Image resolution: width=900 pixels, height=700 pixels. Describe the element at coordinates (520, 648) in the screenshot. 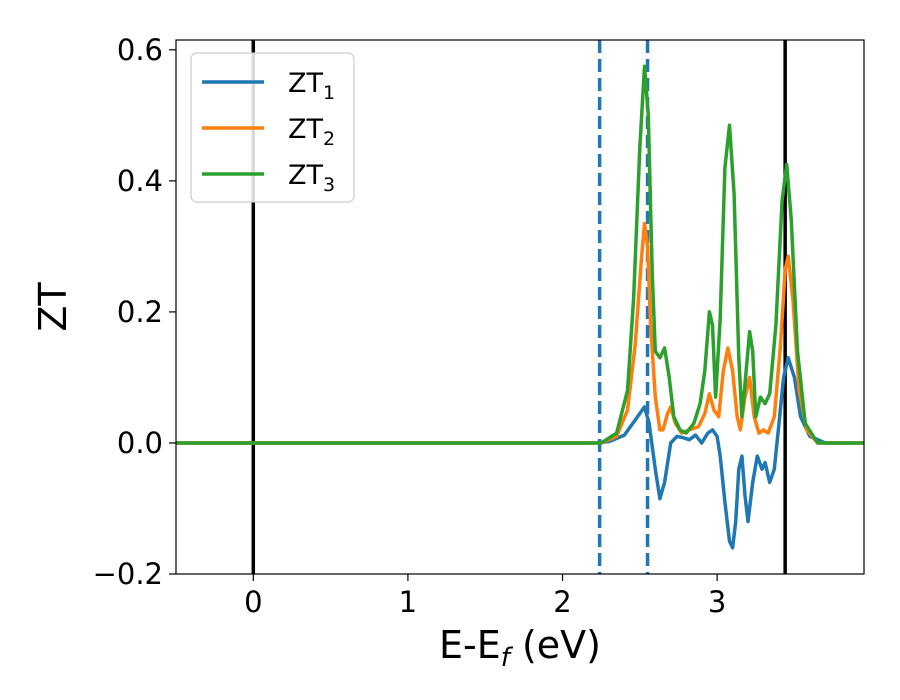

I see `x-axis-label: E-Ef (eV)` at that location.